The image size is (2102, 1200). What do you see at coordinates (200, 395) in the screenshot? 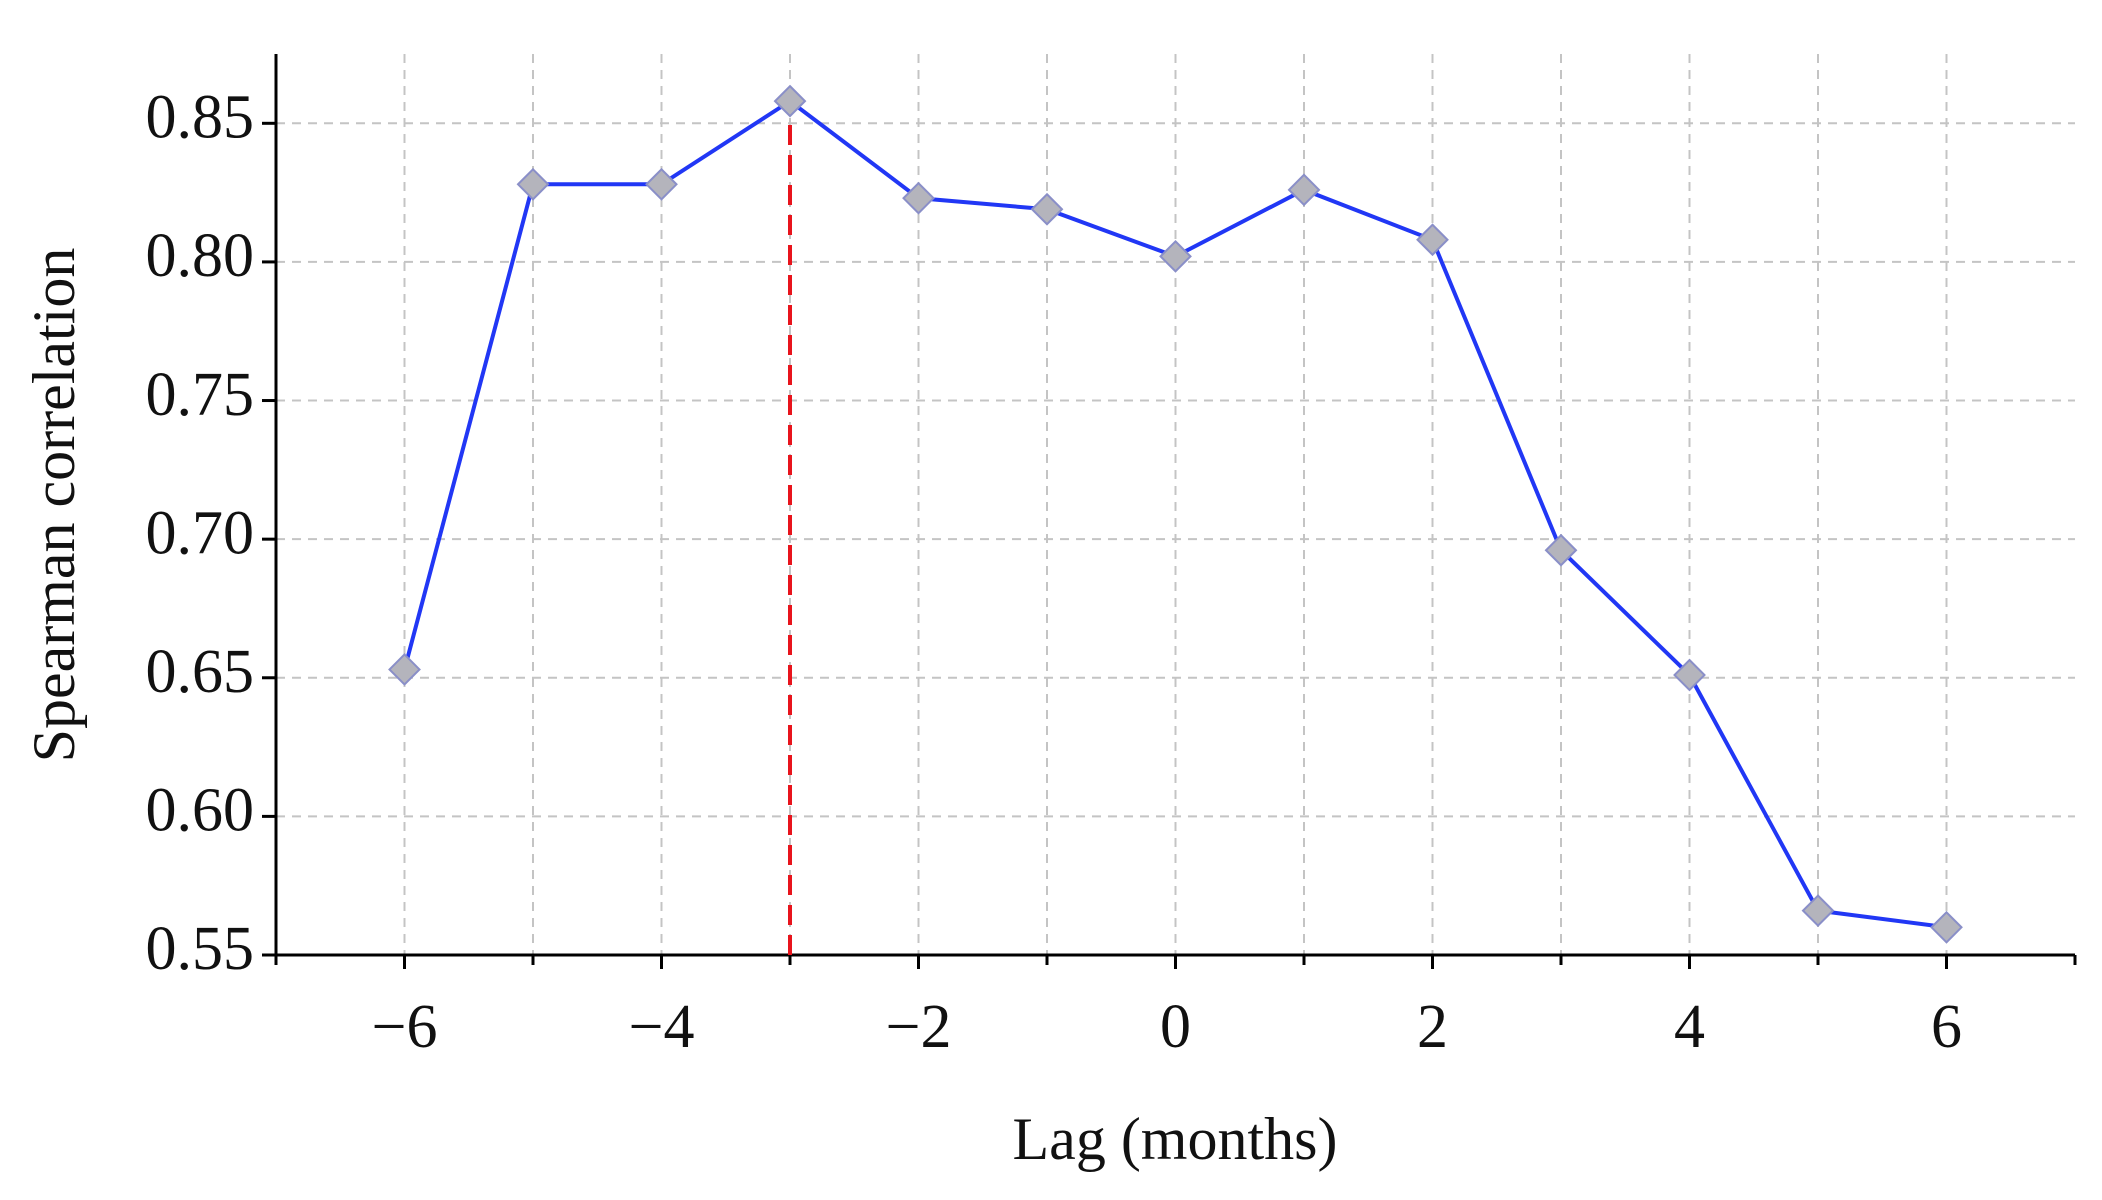
I see `y-tick-label: 0.75` at bounding box center [200, 395].